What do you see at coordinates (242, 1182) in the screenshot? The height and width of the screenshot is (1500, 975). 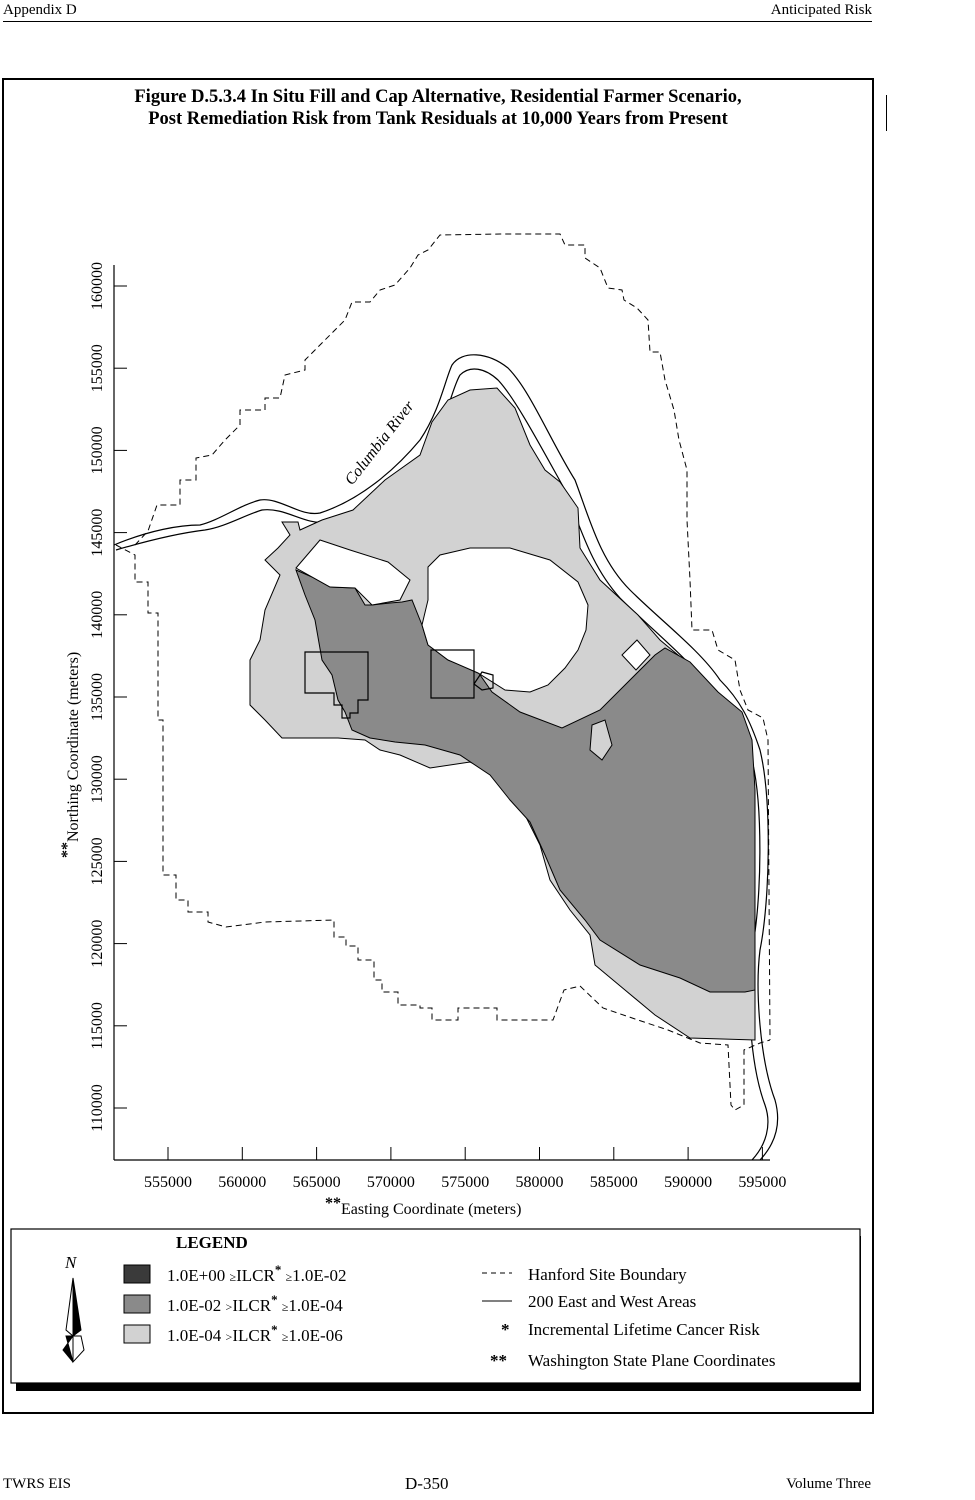 I see `x-tick-label: 560000` at bounding box center [242, 1182].